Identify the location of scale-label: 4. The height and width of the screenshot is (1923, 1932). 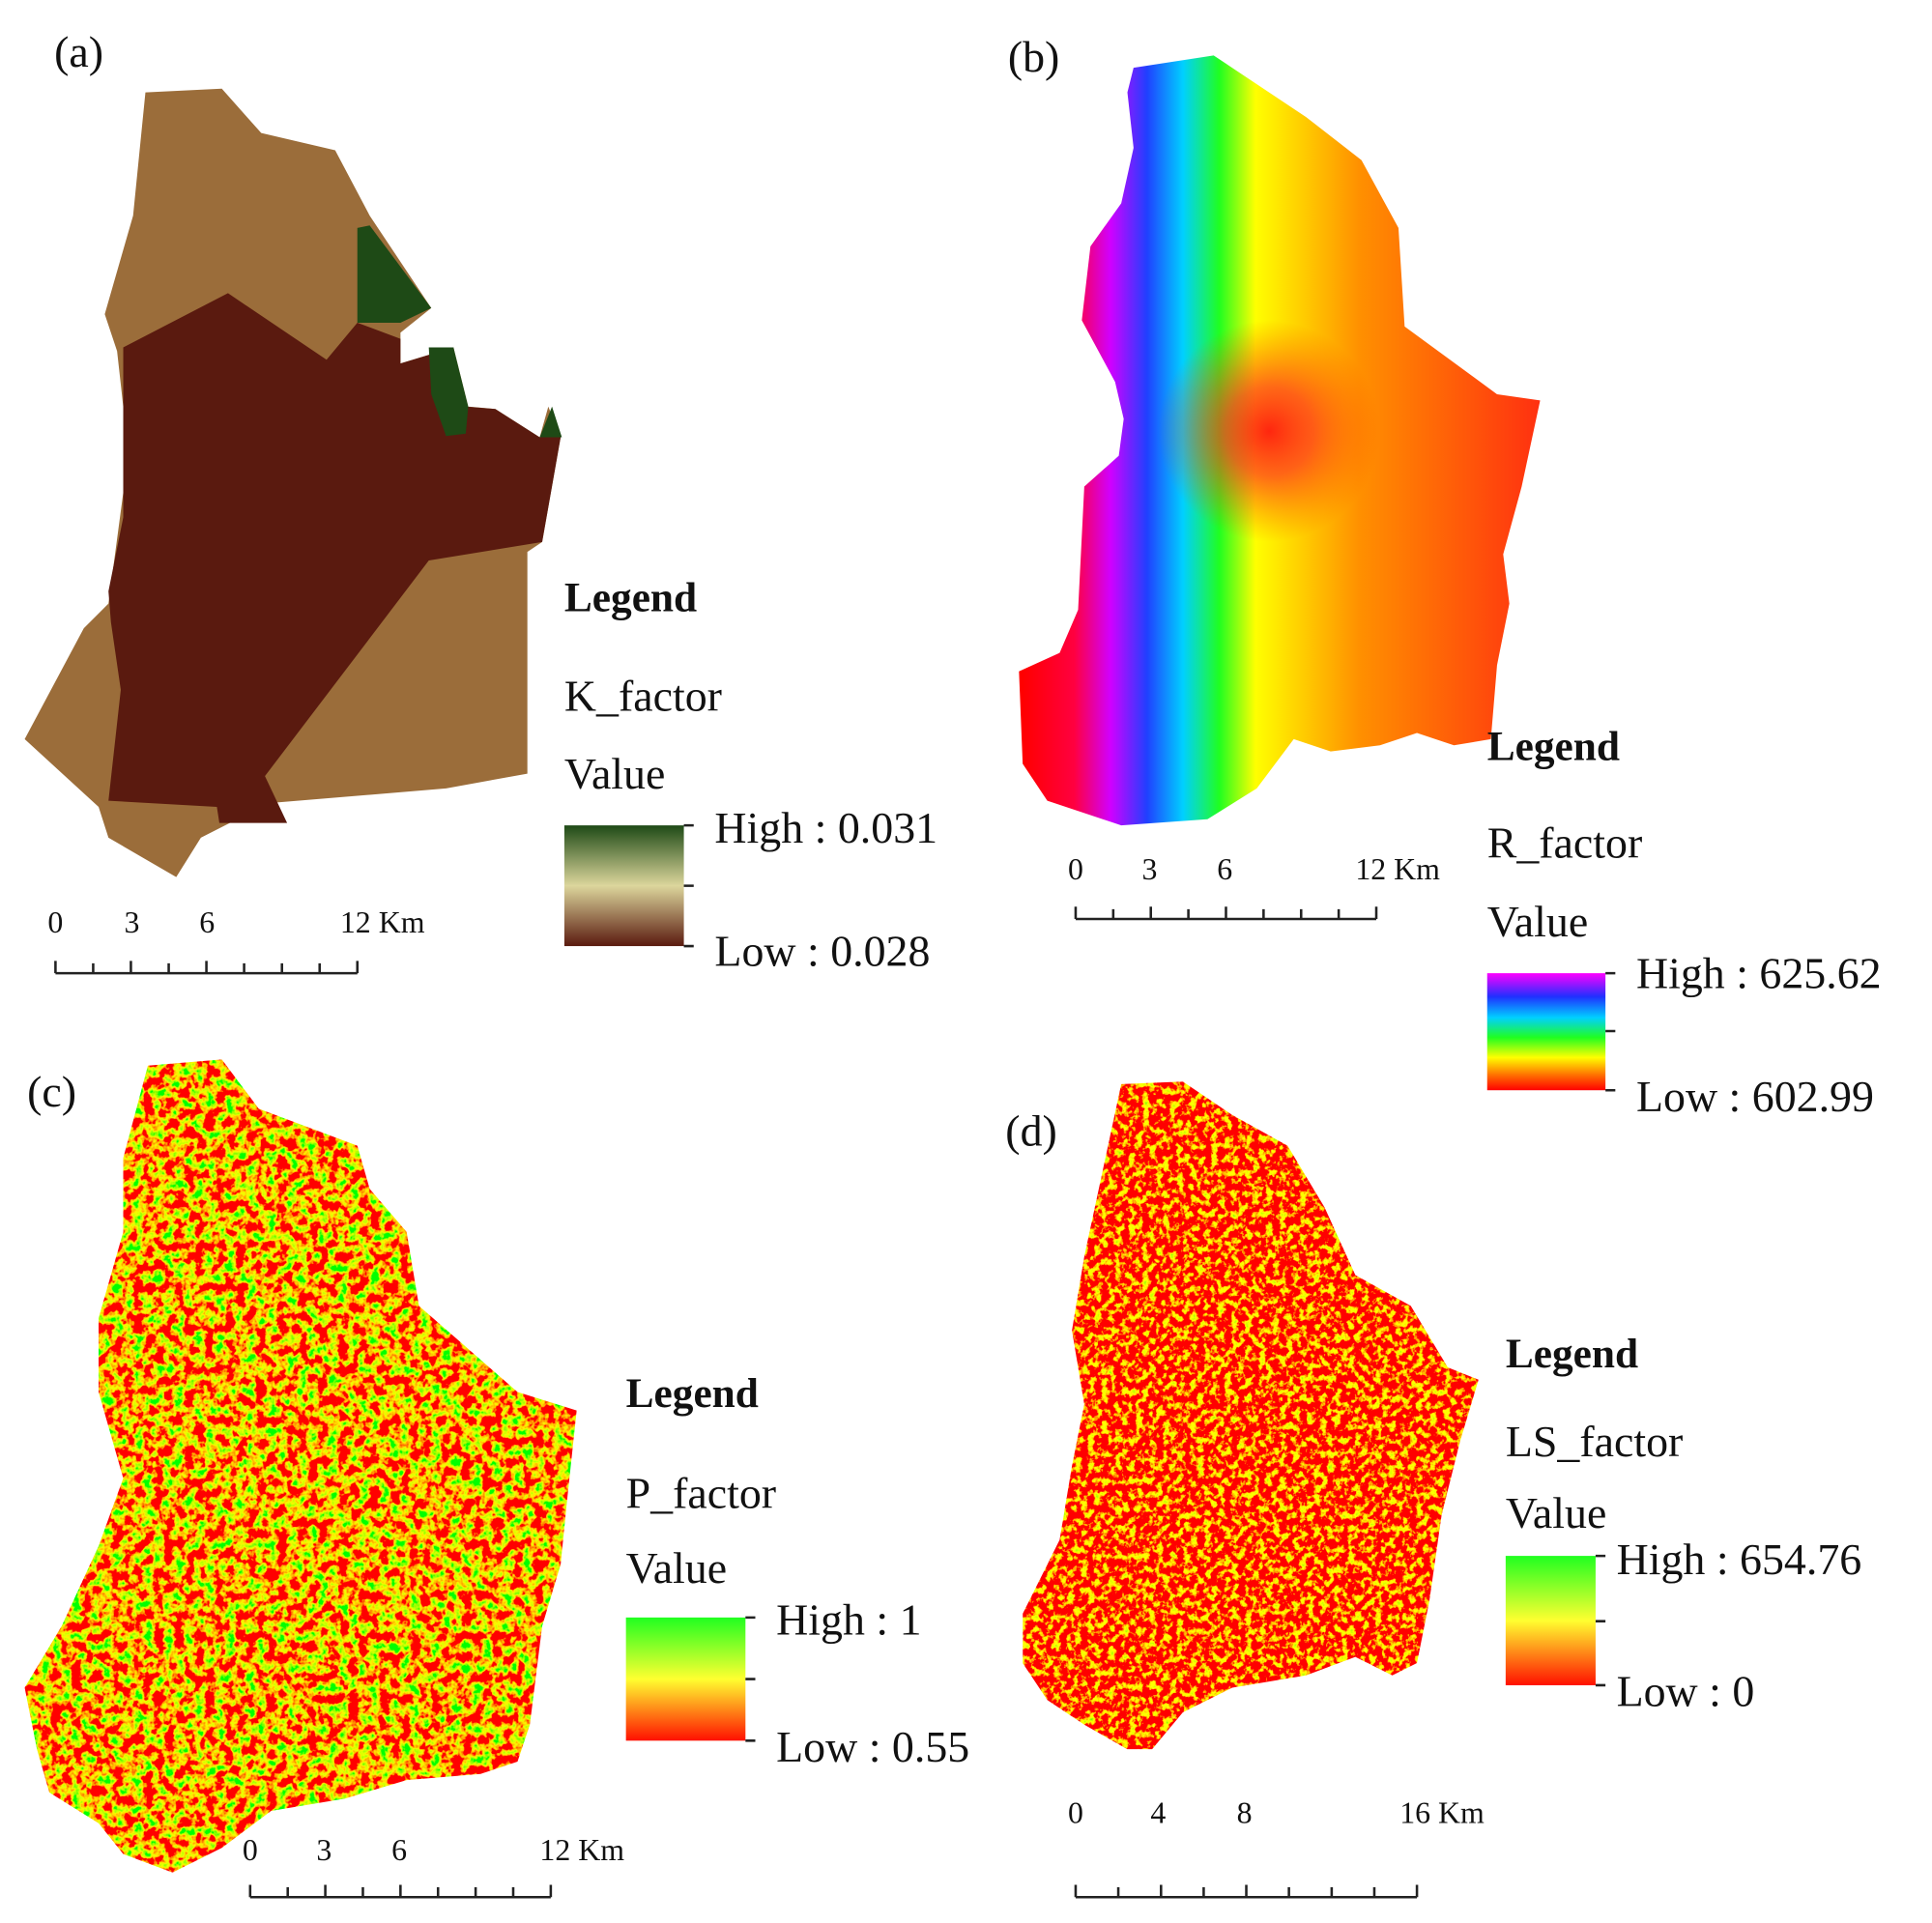
(1158, 1813).